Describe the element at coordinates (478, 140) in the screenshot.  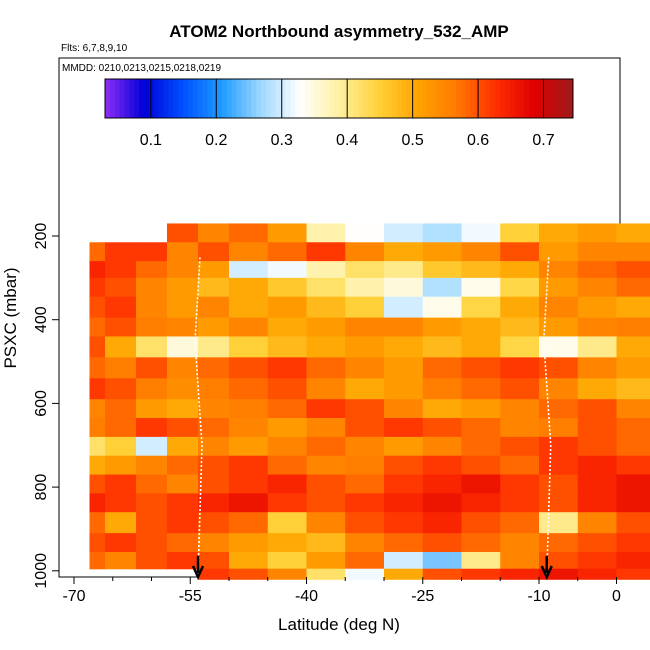
I see `colorbar-tick-label-0.6: 0.6` at that location.